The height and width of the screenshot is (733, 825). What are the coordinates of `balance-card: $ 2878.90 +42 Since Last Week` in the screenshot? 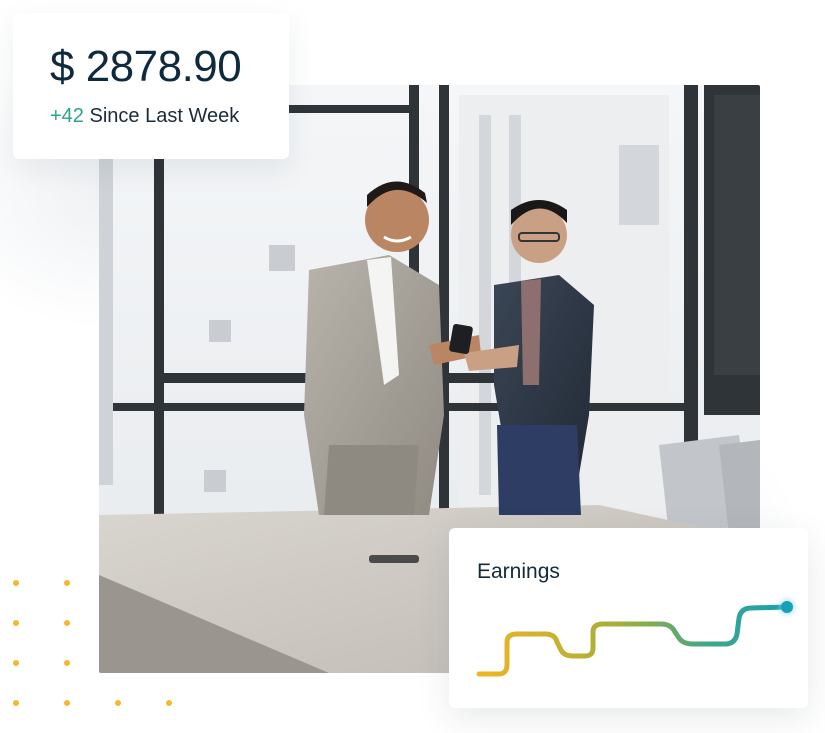 It's located at (151, 86).